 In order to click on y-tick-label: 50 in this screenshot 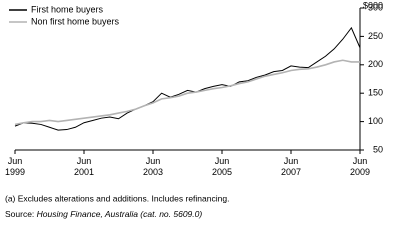, I will do `click(378, 149)`.